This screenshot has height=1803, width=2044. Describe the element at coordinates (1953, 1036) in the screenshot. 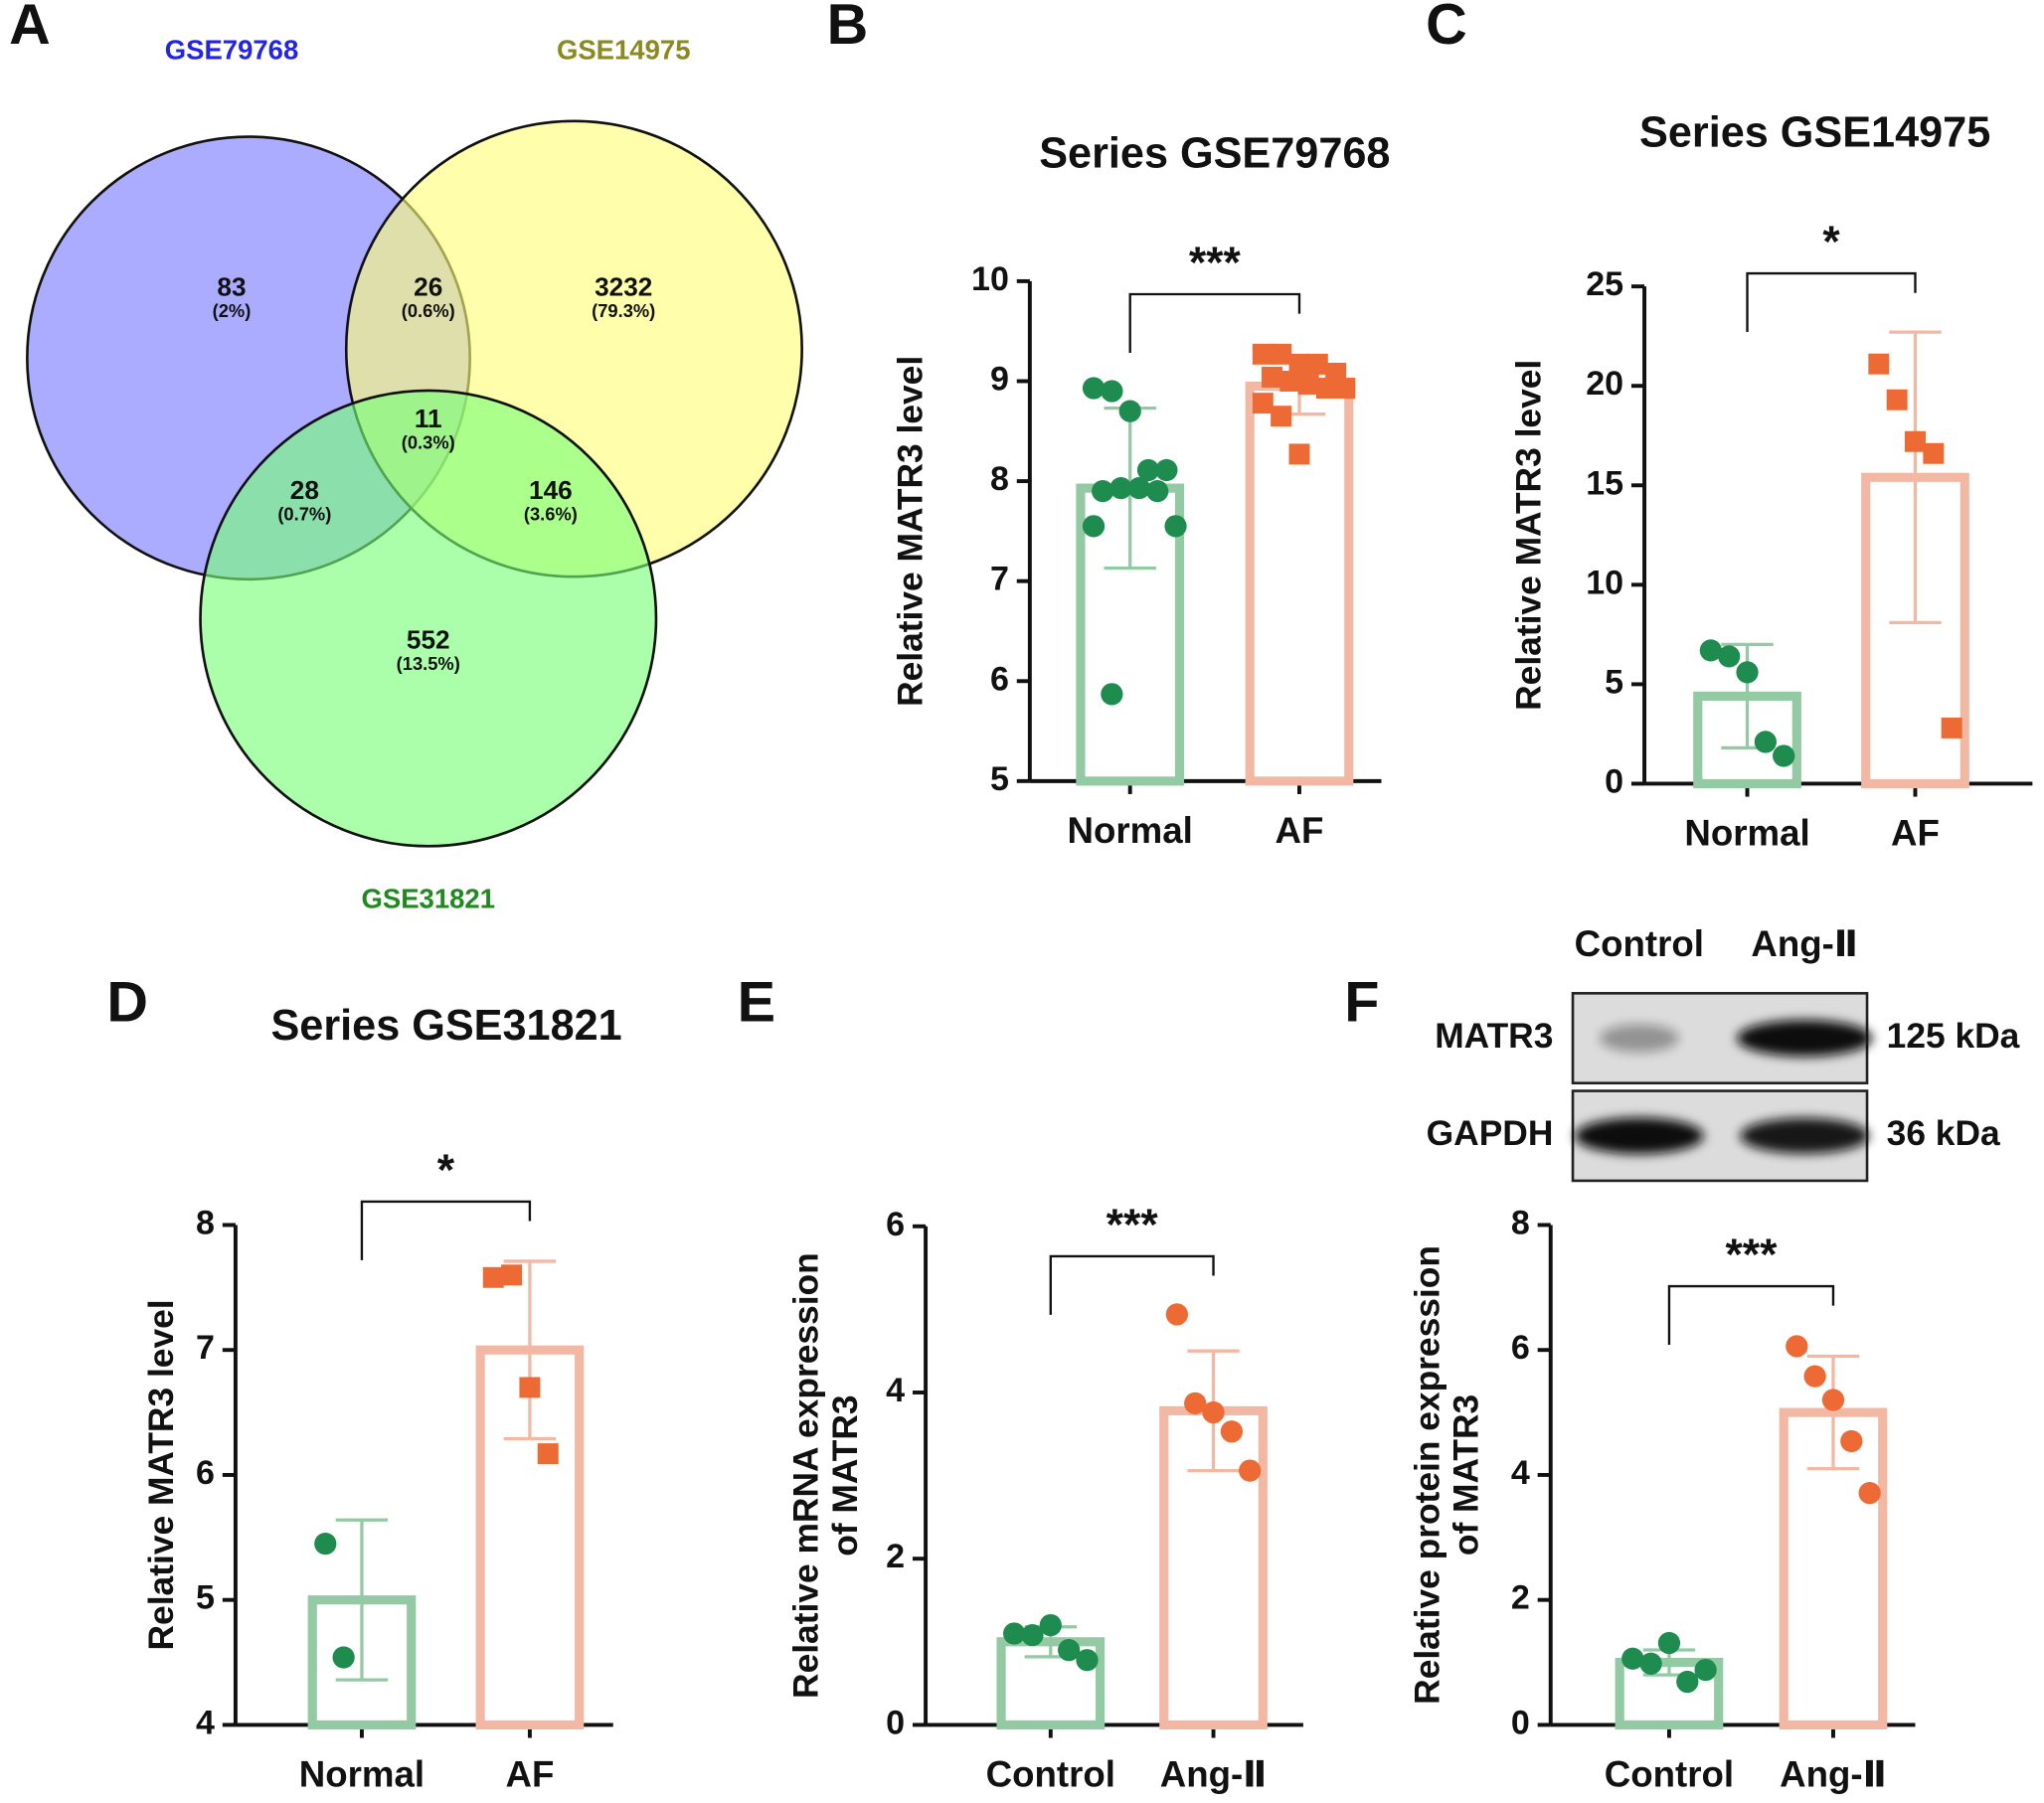

I see `blot-size-label: 125 kDa` at that location.